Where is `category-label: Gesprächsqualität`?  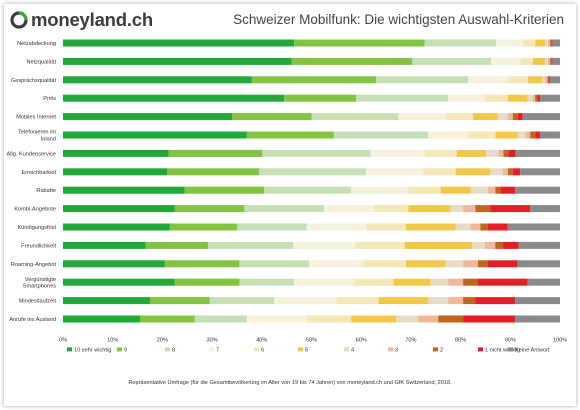 category-label: Gesprächsqualität is located at coordinates (34, 81).